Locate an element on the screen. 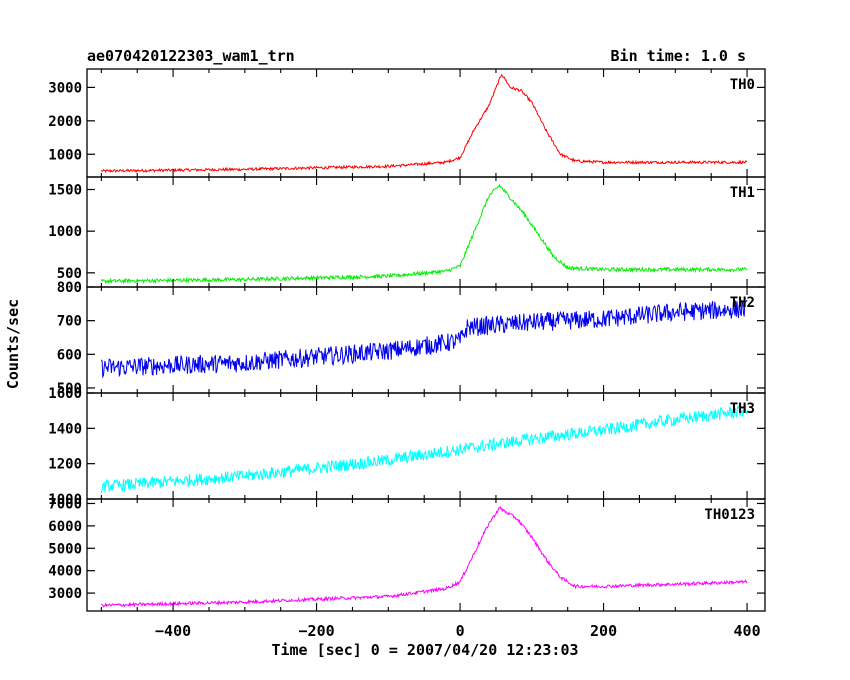  y-tick-label: 5000 is located at coordinates (65, 549).